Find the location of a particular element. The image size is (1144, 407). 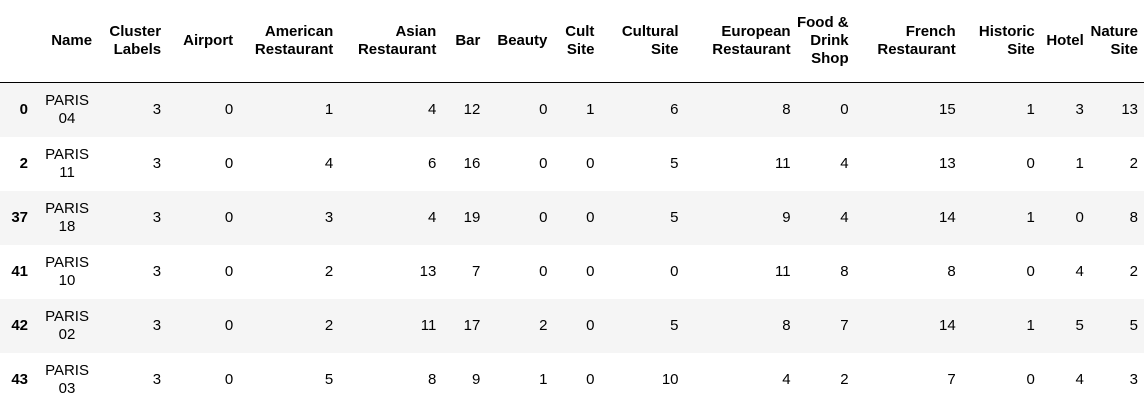

cell-beauty: 1 is located at coordinates (543, 379).